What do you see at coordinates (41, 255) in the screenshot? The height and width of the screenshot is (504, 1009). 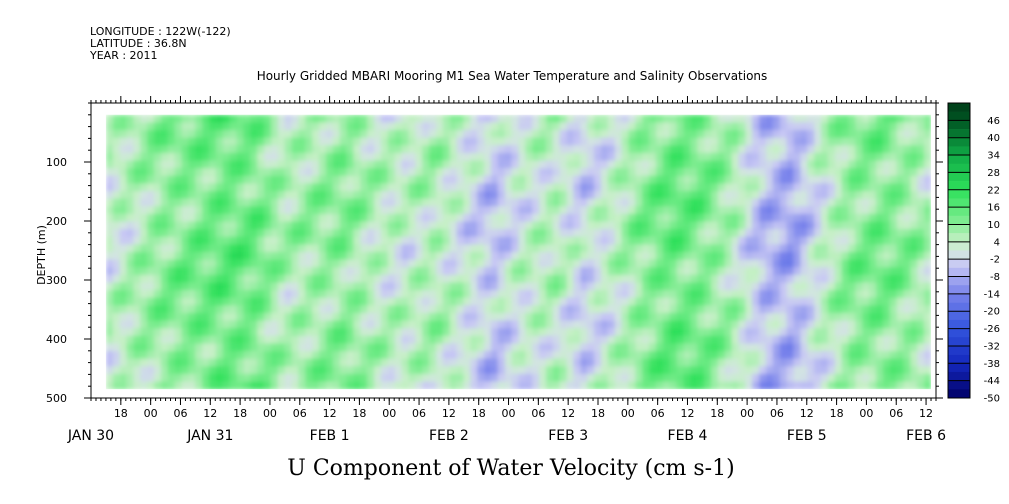 I see `y-axis-label: DEPTH (m)` at bounding box center [41, 255].